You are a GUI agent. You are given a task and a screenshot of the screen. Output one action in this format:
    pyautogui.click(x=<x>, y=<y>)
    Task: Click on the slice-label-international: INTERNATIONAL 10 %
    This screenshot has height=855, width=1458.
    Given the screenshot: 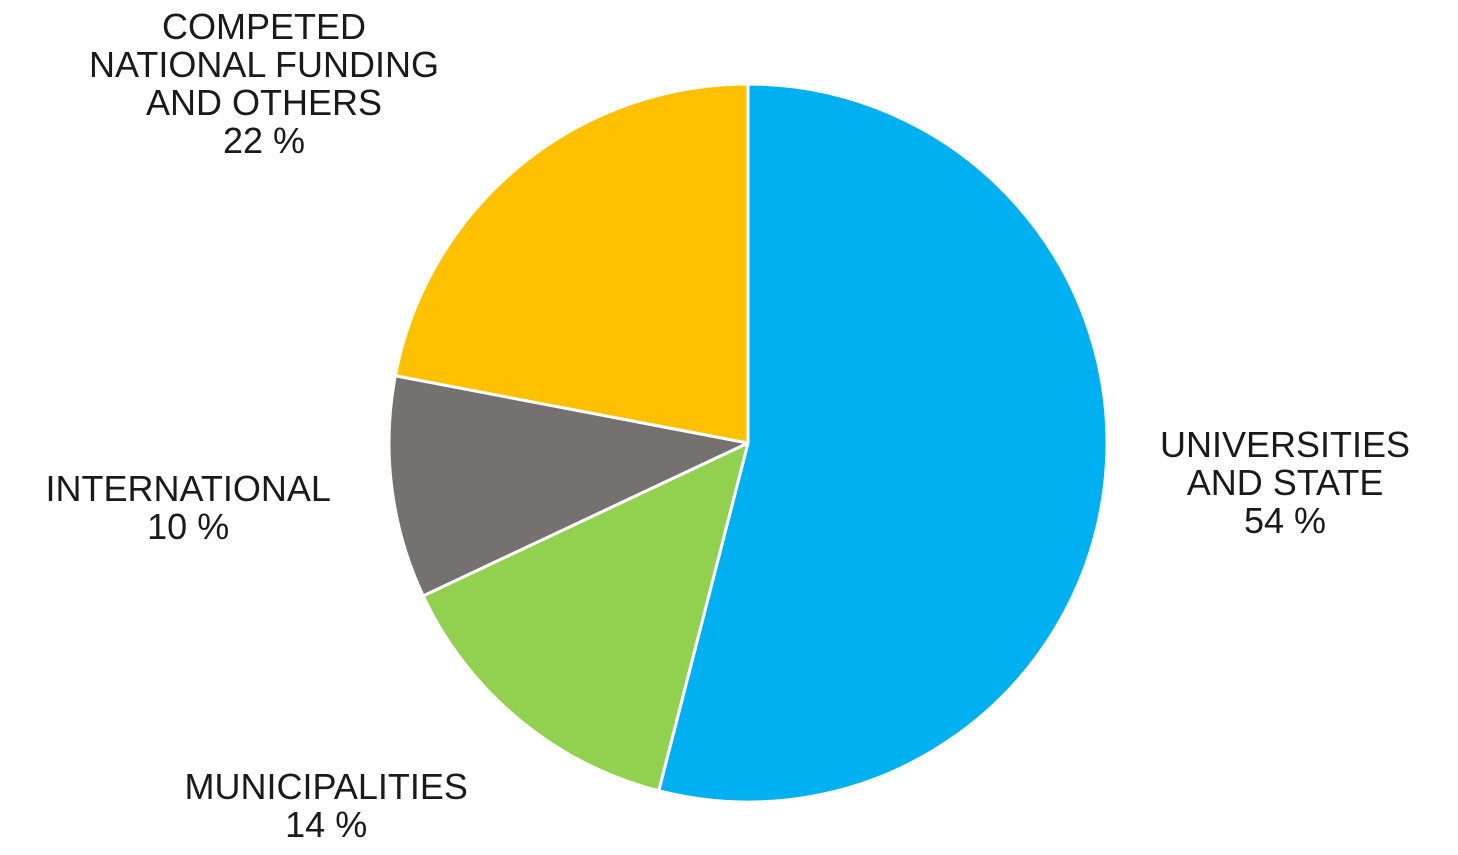 What is the action you would take?
    pyautogui.click(x=188, y=508)
    